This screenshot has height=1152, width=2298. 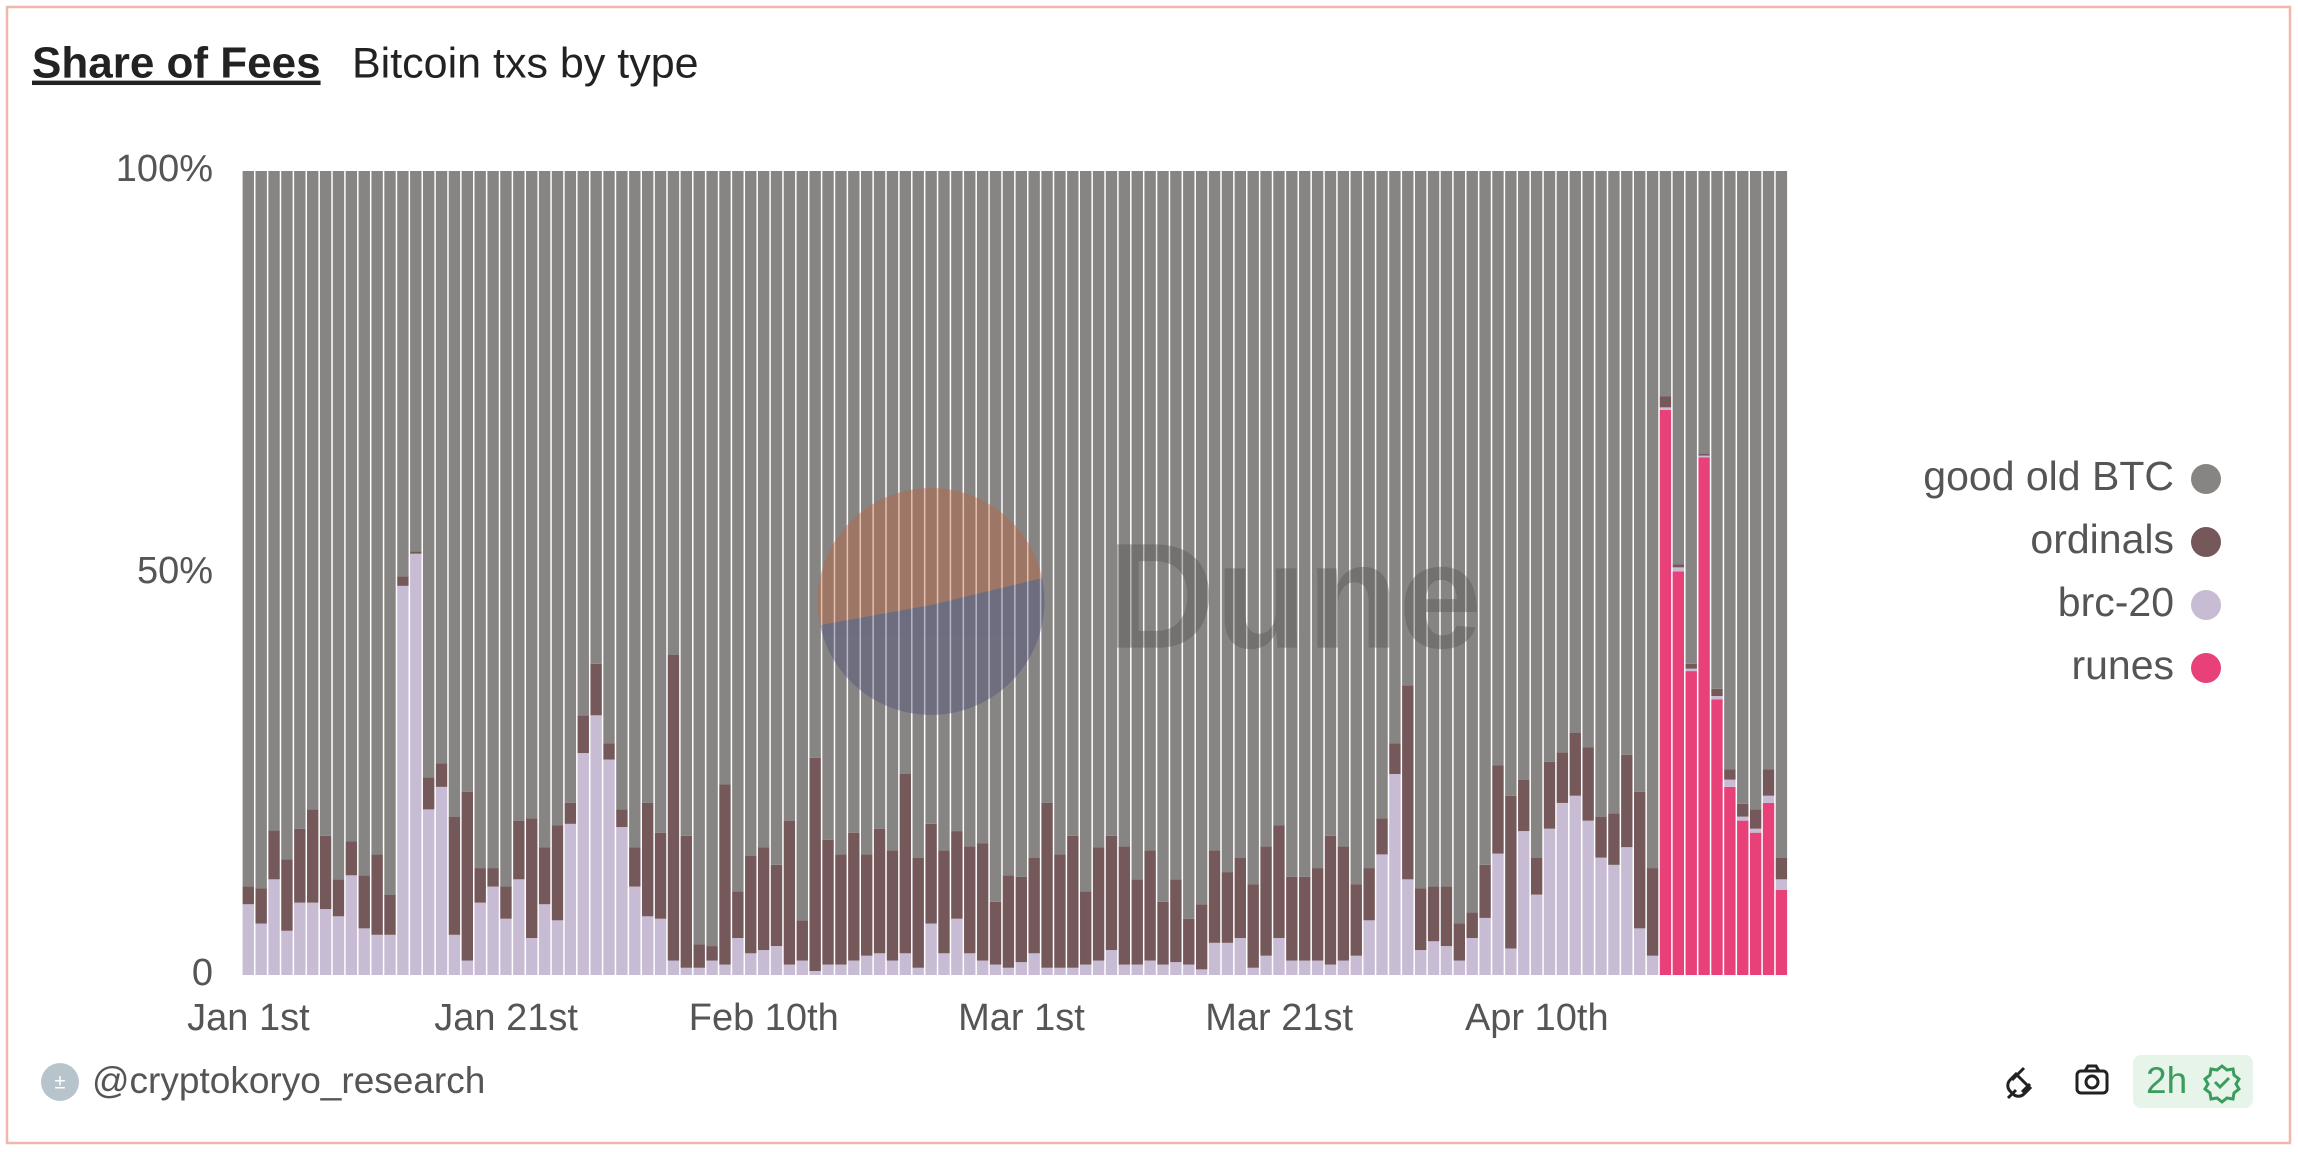 What do you see at coordinates (1279, 1018) in the screenshot?
I see `x-tick-label: Mar 21st` at bounding box center [1279, 1018].